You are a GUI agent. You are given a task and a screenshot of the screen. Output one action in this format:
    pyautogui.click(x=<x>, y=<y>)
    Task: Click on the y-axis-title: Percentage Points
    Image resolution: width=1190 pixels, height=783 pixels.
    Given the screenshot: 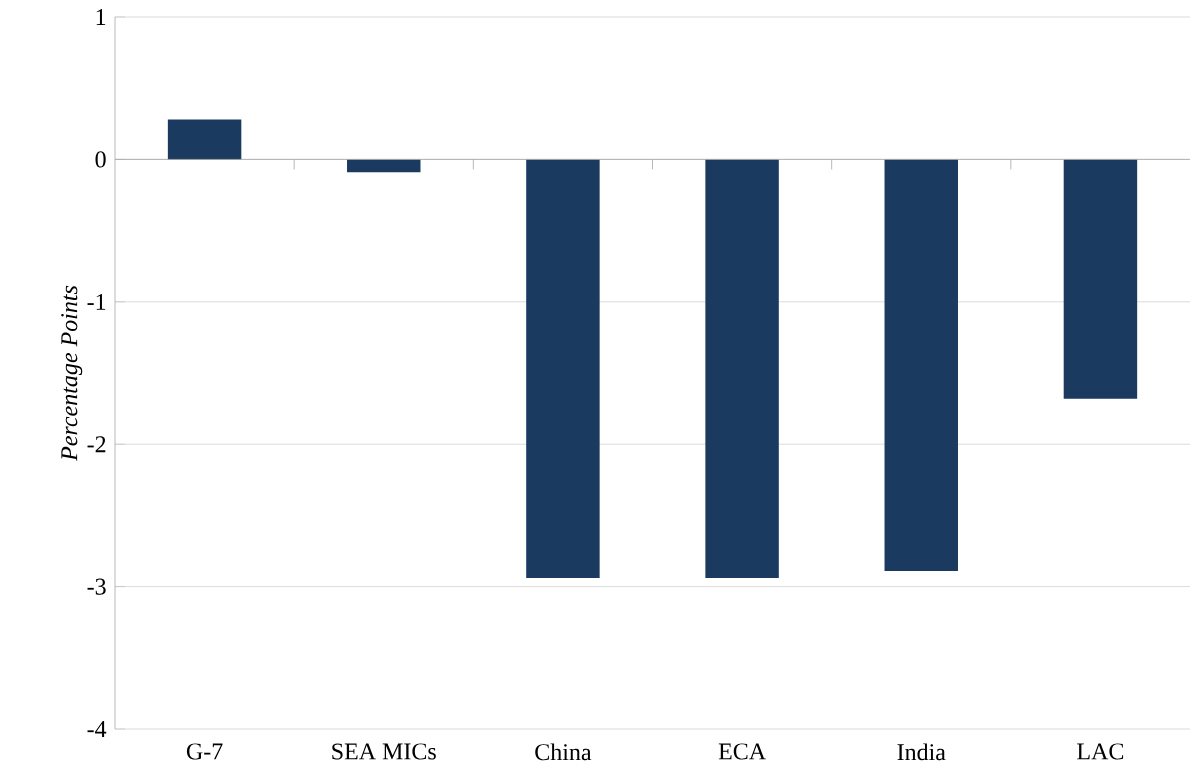 What is the action you would take?
    pyautogui.click(x=72, y=373)
    